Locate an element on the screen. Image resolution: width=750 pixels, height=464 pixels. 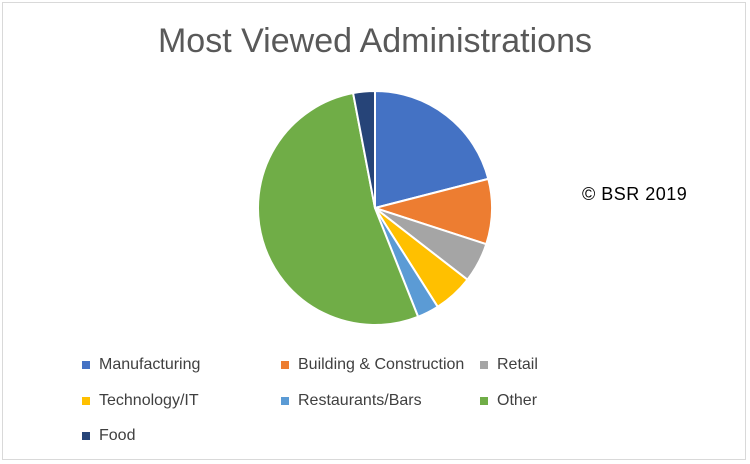
legend-item-retail: Retail is located at coordinates (509, 365).